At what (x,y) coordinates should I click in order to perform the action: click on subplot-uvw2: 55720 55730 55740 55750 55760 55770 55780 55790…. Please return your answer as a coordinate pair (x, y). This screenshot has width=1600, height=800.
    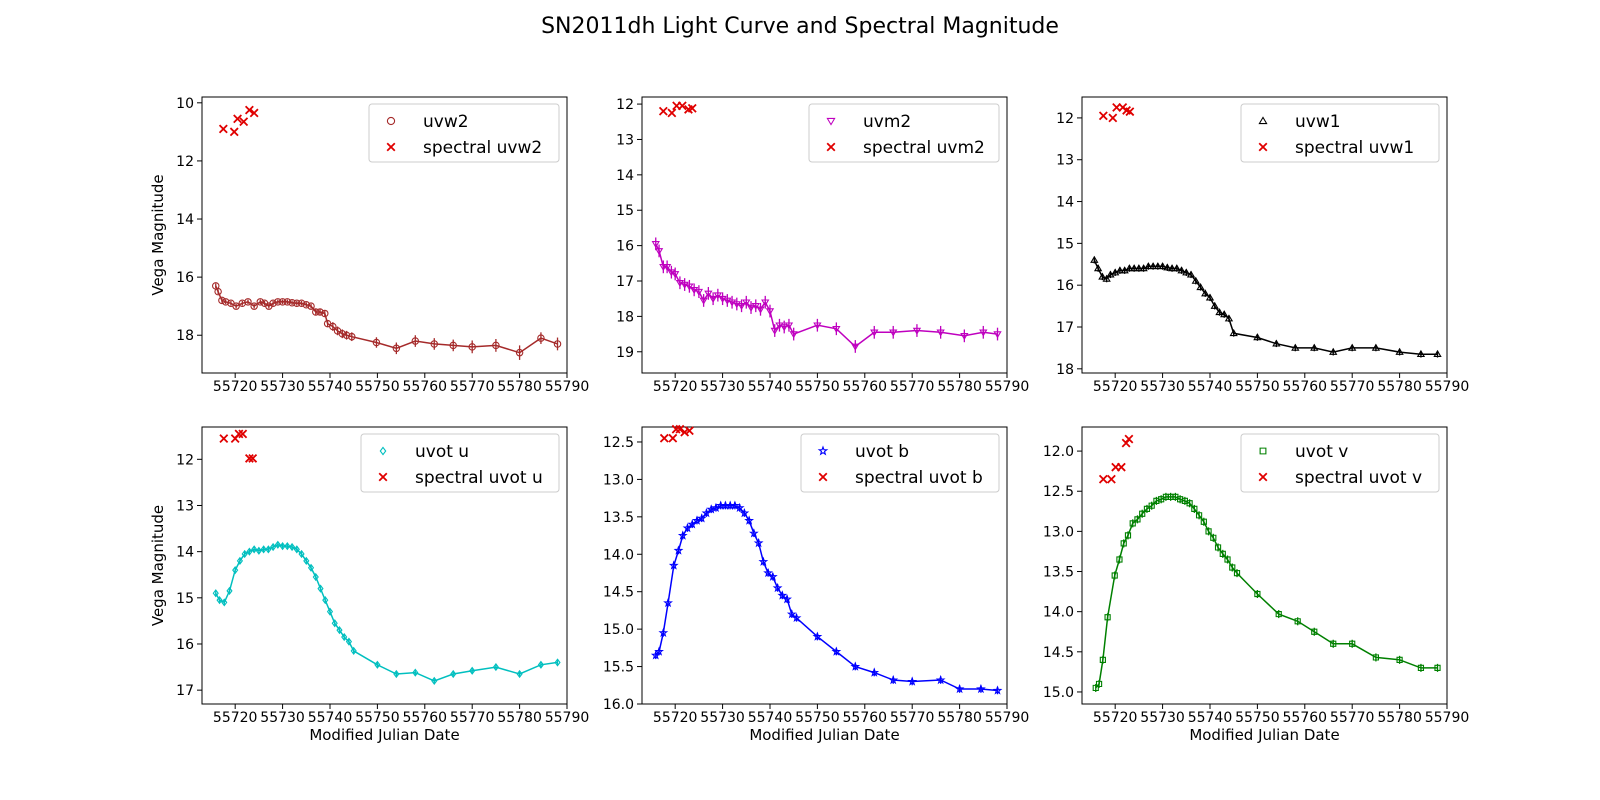
    Looking at the image, I should click on (369, 245).